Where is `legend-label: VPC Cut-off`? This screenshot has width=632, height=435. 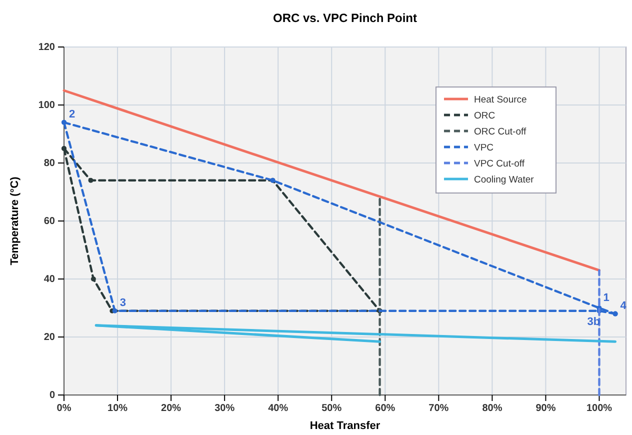 legend-label: VPC Cut-off is located at coordinates (499, 164).